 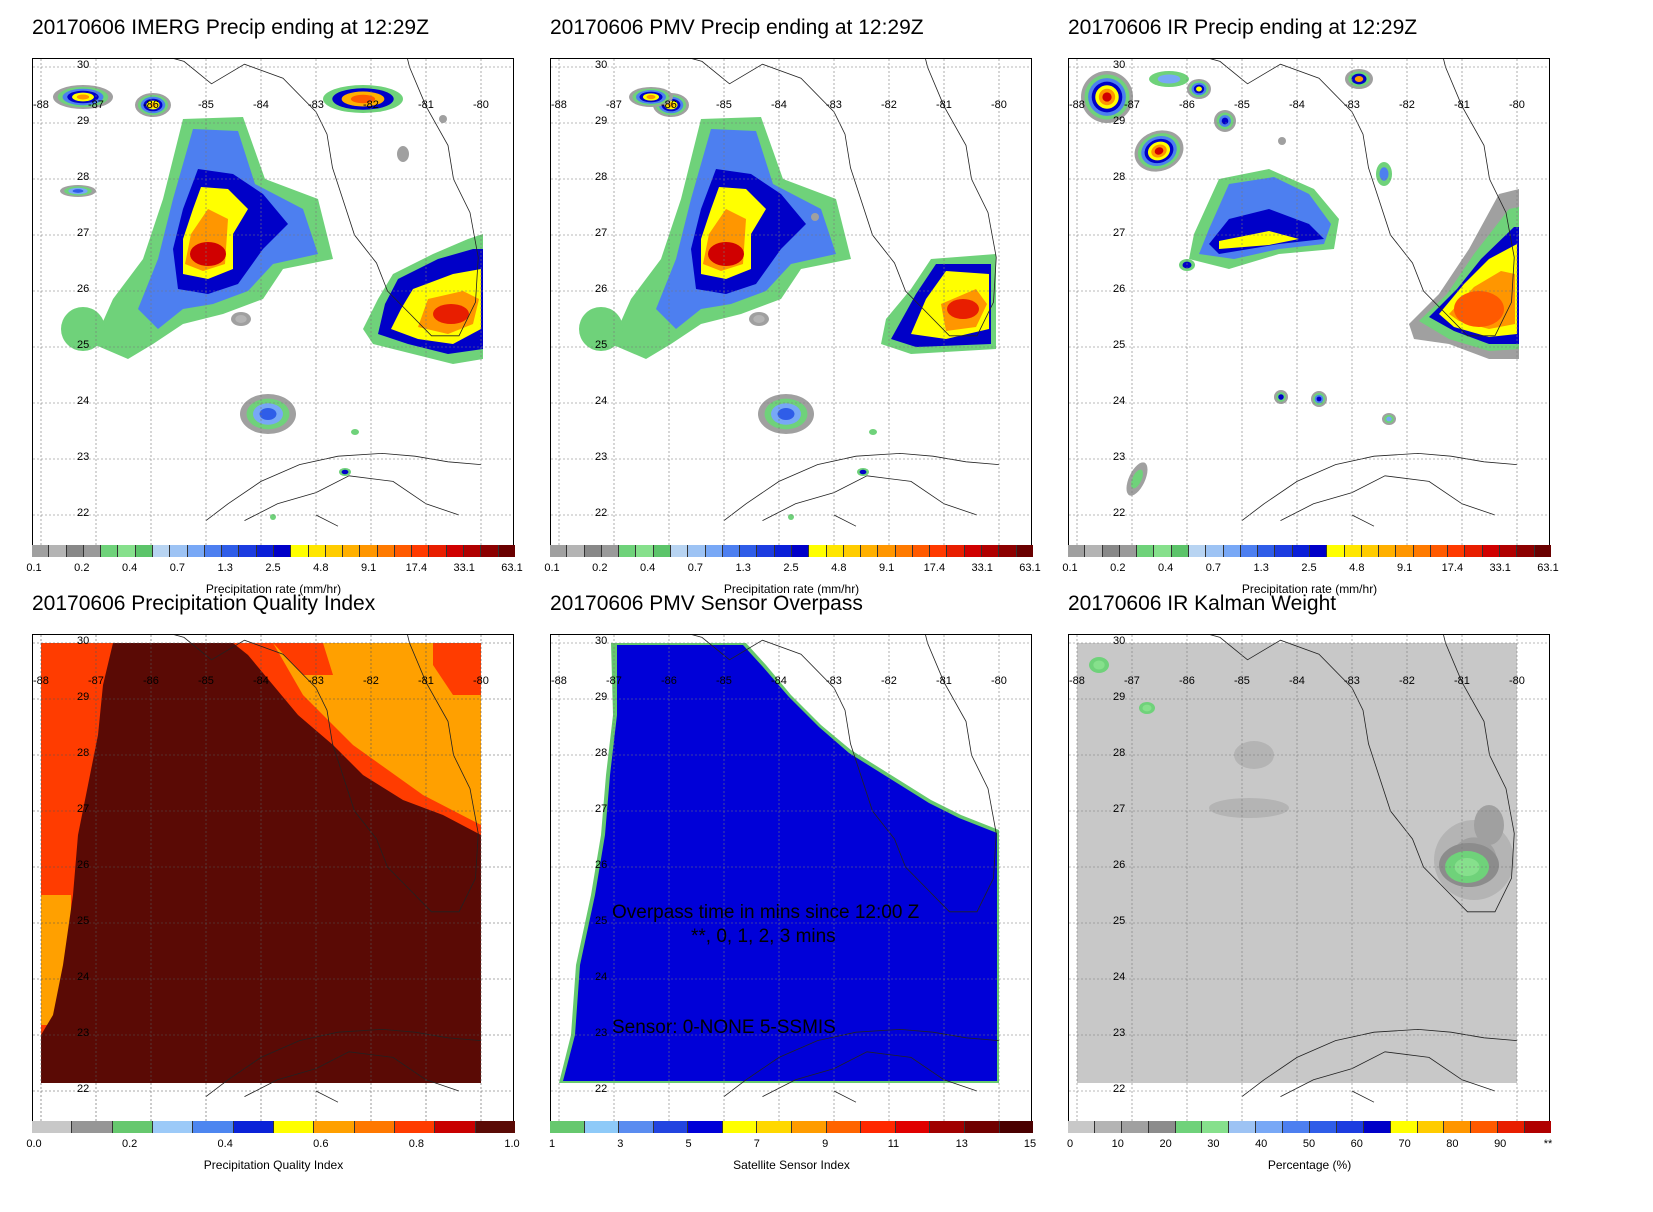 I want to click on colorbar, so click(x=792, y=1127).